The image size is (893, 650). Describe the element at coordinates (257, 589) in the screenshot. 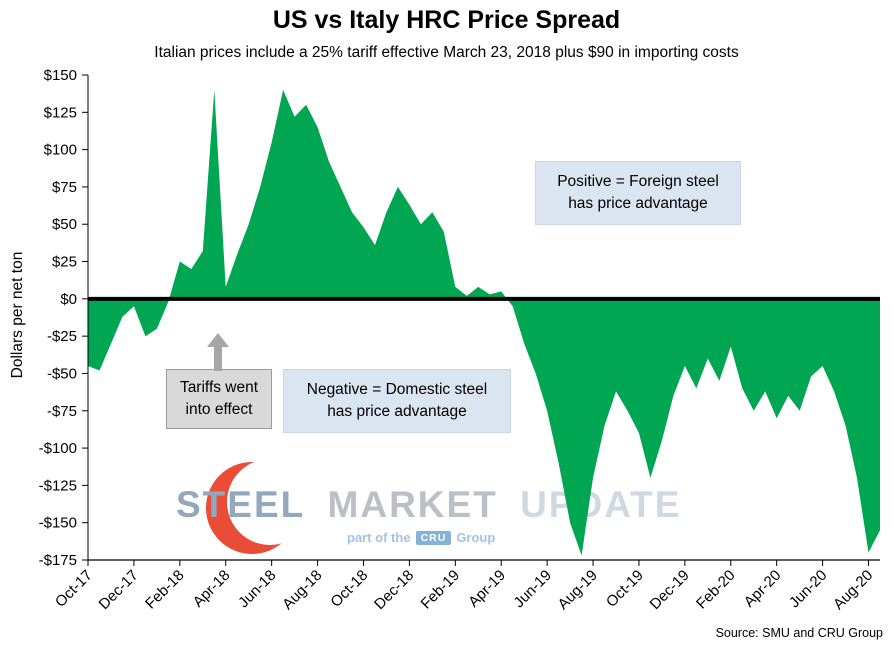

I see `x-tick-label: Jun-18` at that location.